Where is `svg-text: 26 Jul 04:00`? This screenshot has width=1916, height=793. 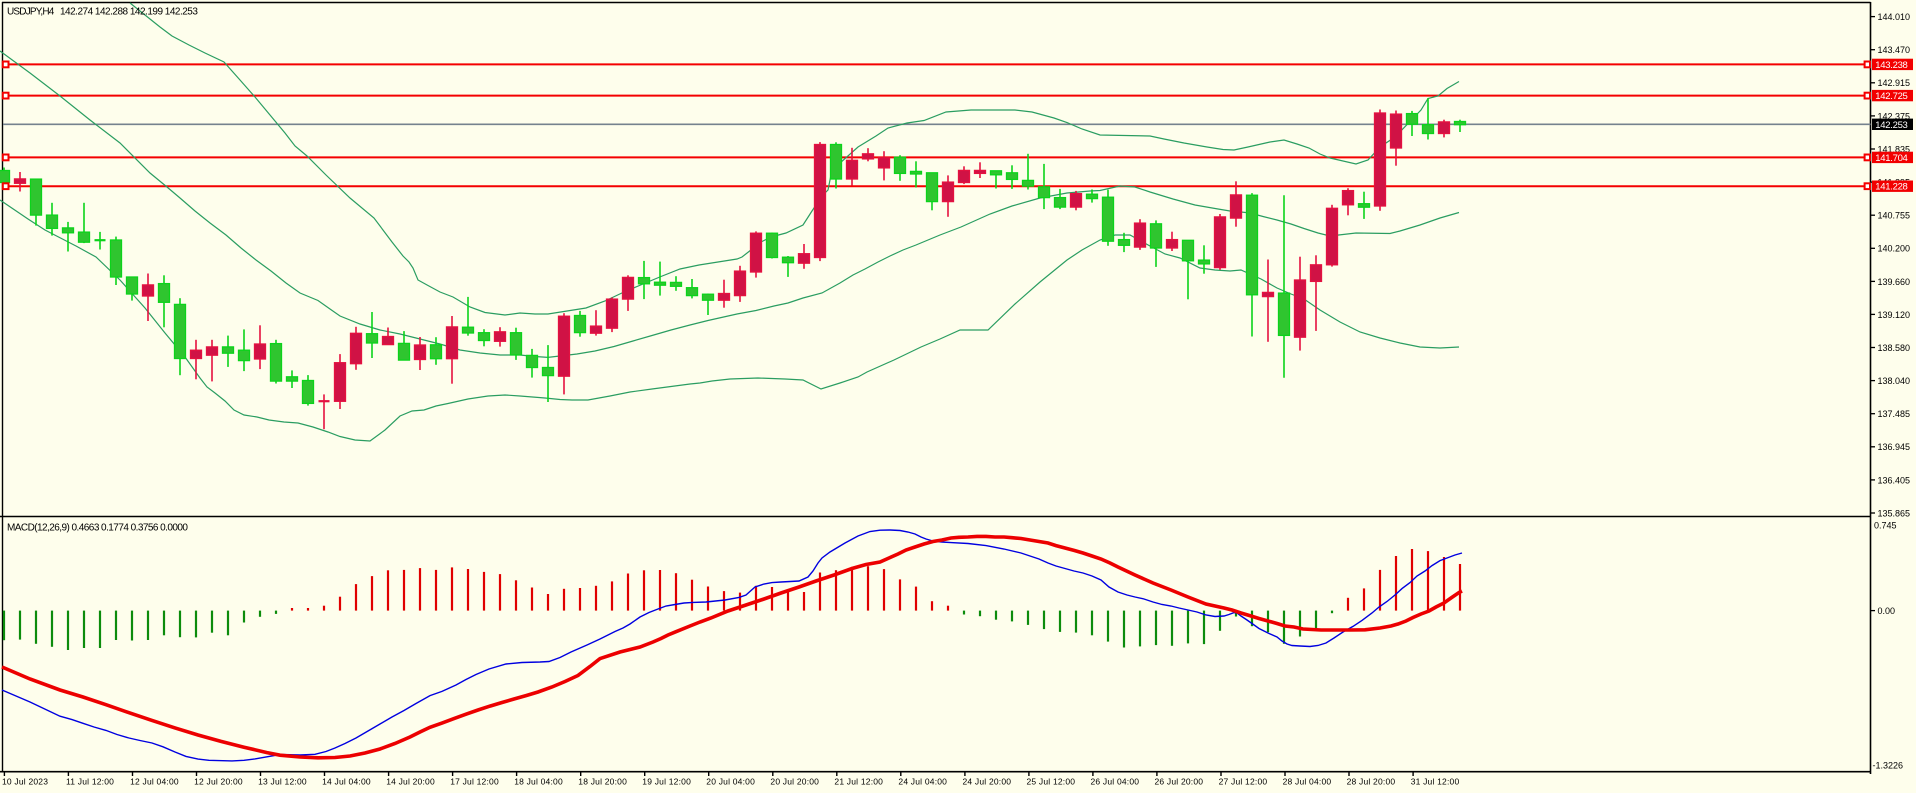
svg-text: 26 Jul 04:00 is located at coordinates (1115, 782).